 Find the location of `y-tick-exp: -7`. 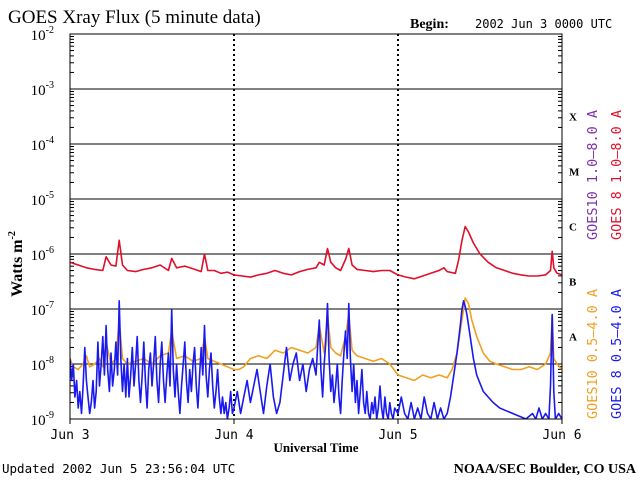

y-tick-exp: -7 is located at coordinates (50, 305).